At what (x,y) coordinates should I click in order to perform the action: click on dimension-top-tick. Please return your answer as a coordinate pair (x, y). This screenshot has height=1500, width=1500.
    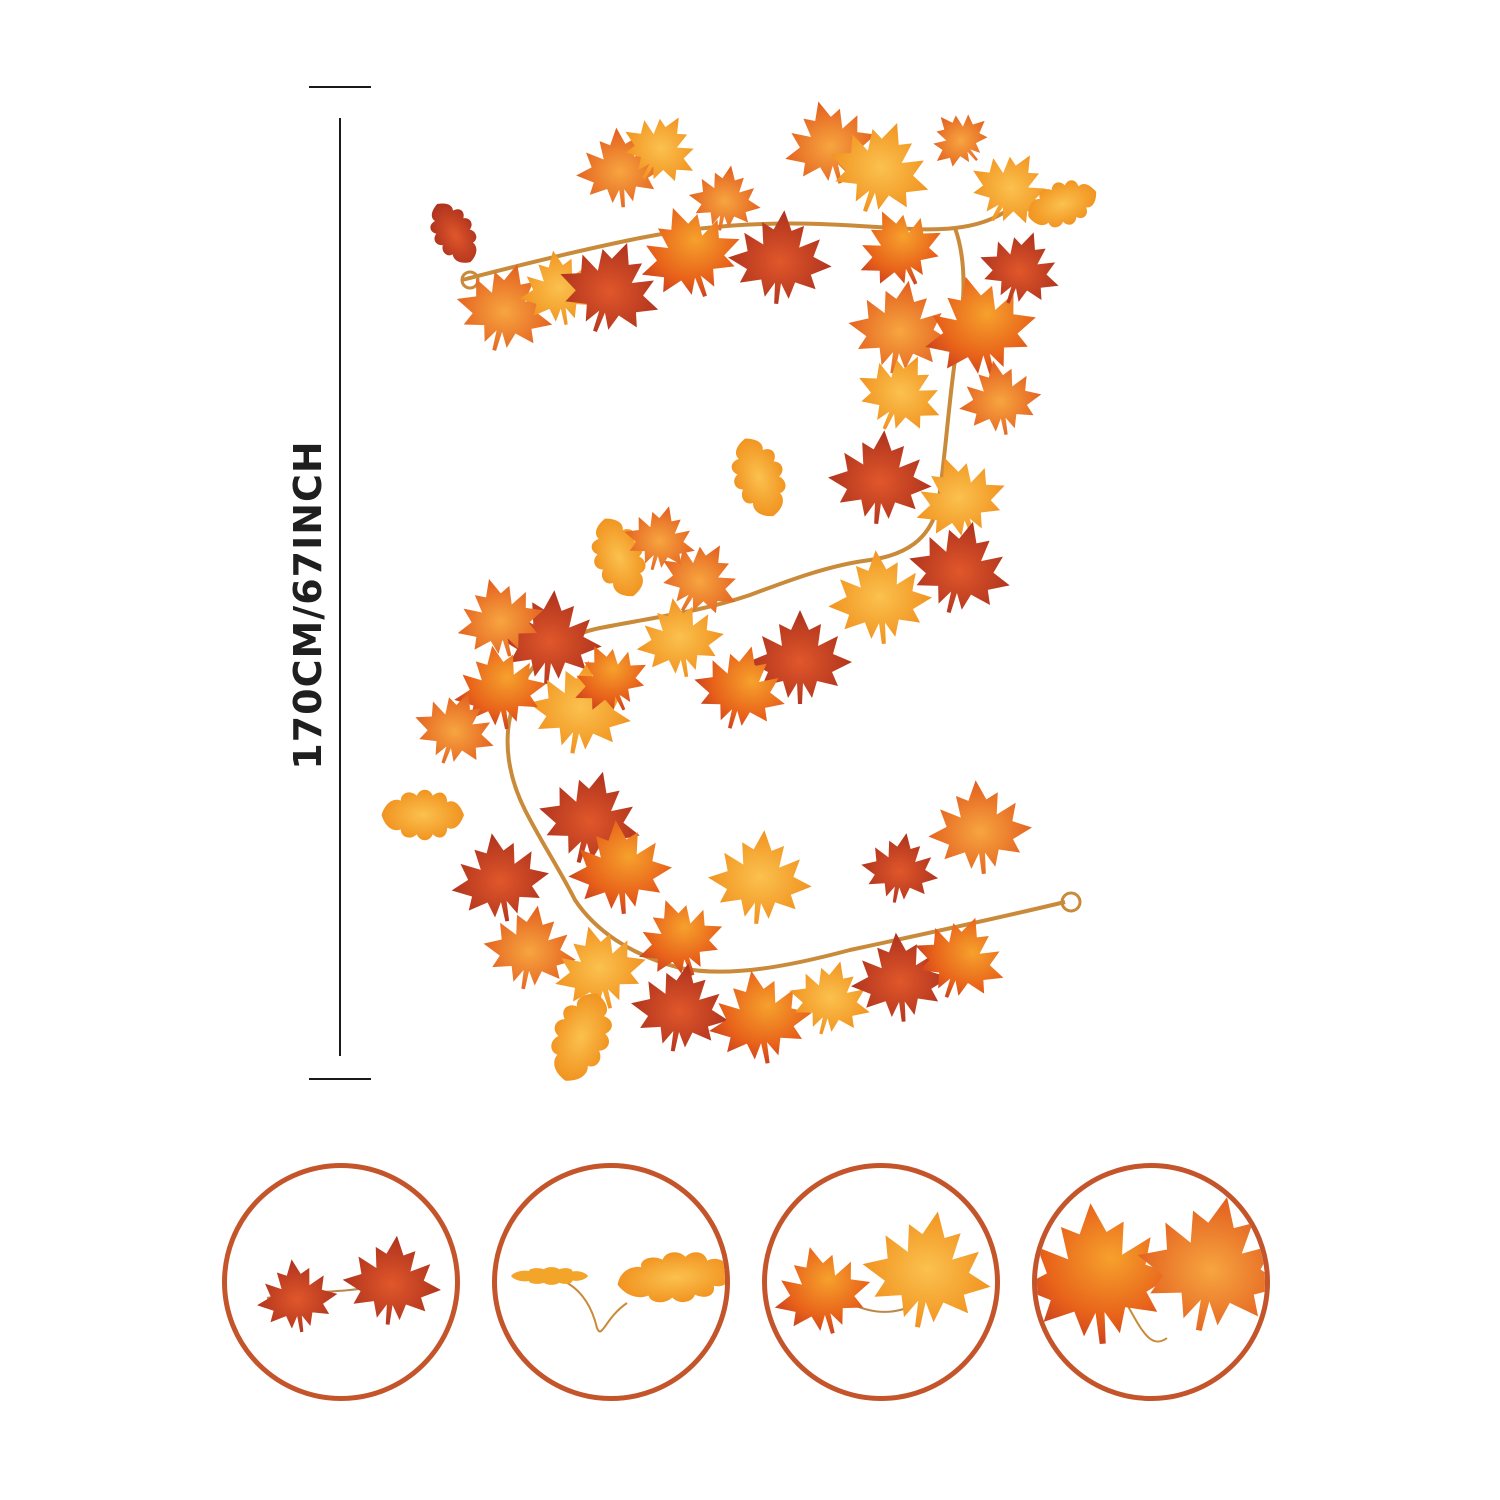
    Looking at the image, I should click on (340, 87).